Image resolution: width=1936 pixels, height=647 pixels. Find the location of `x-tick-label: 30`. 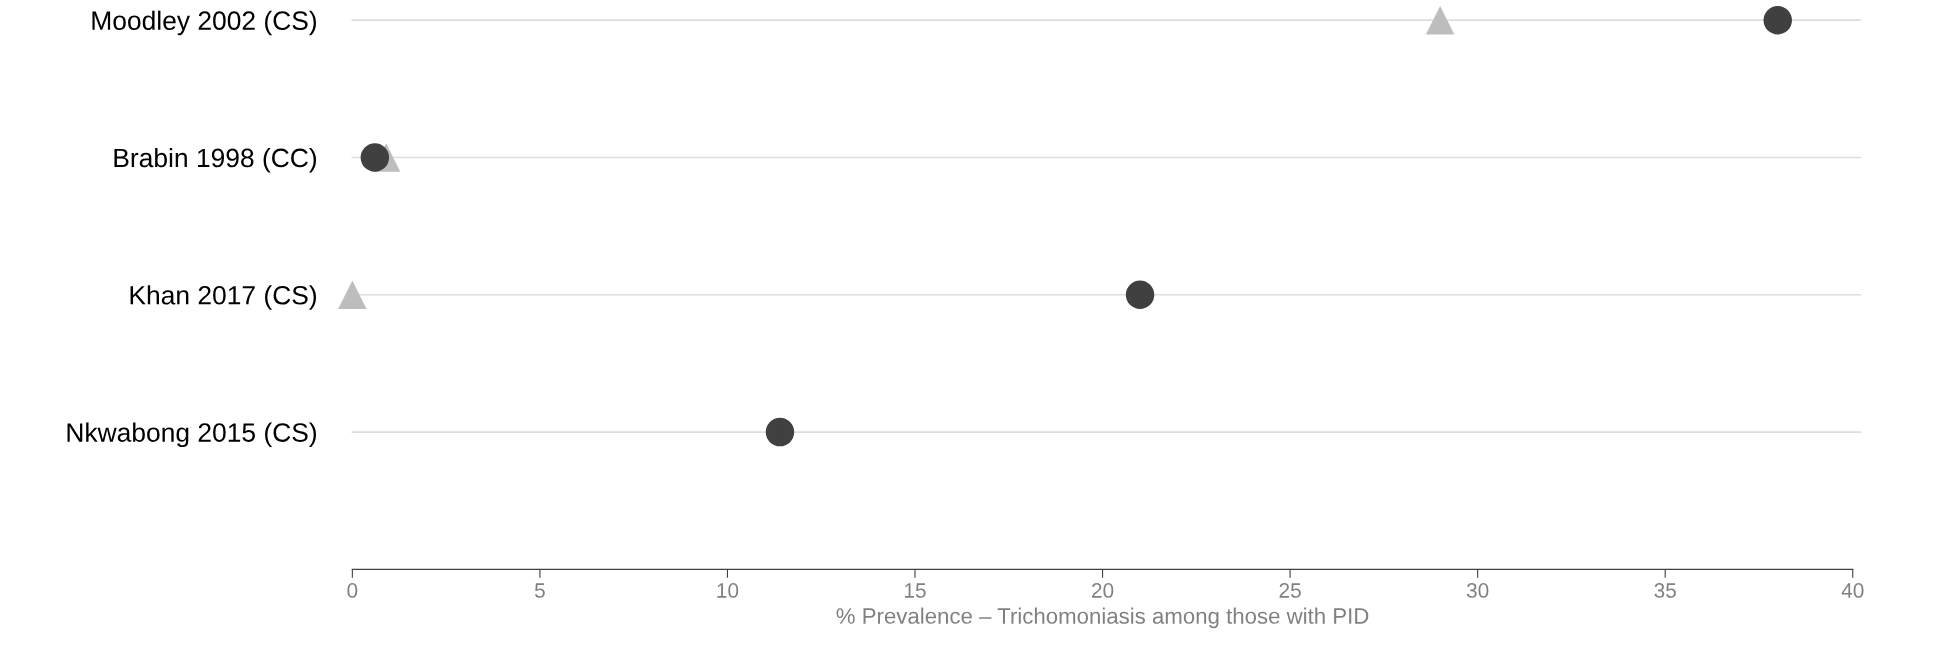

x-tick-label: 30 is located at coordinates (1477, 590).